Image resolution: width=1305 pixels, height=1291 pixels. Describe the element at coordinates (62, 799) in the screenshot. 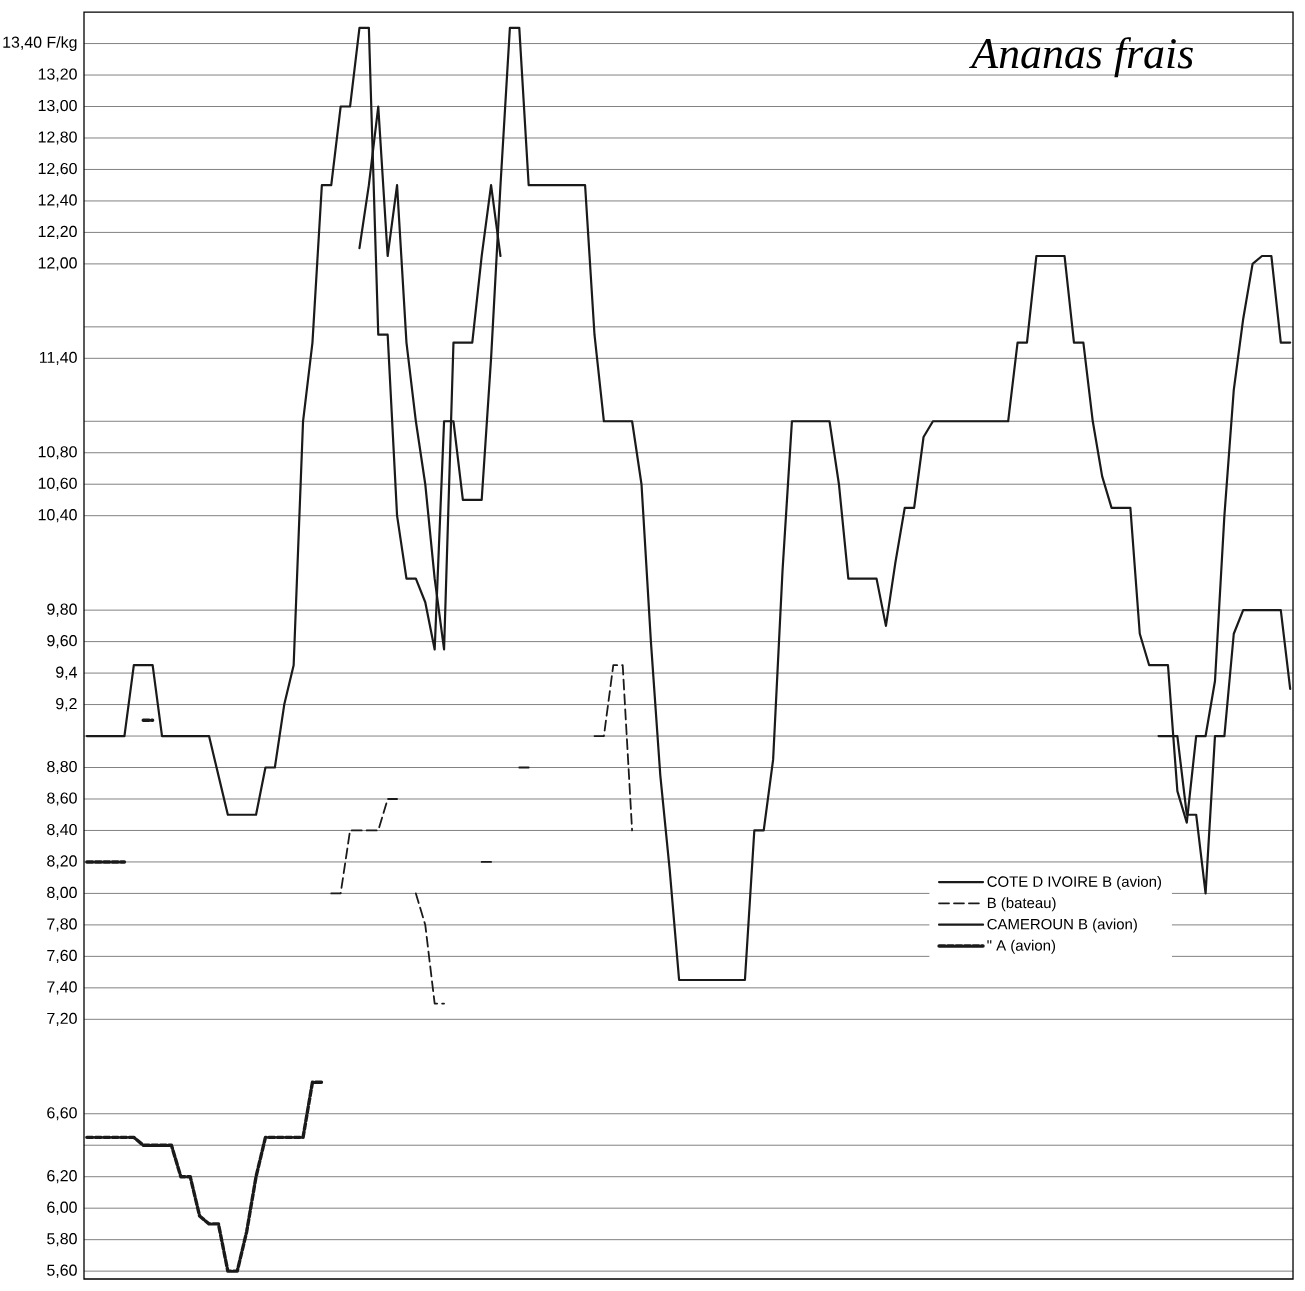

I see `y-tick-label: 8,60` at that location.